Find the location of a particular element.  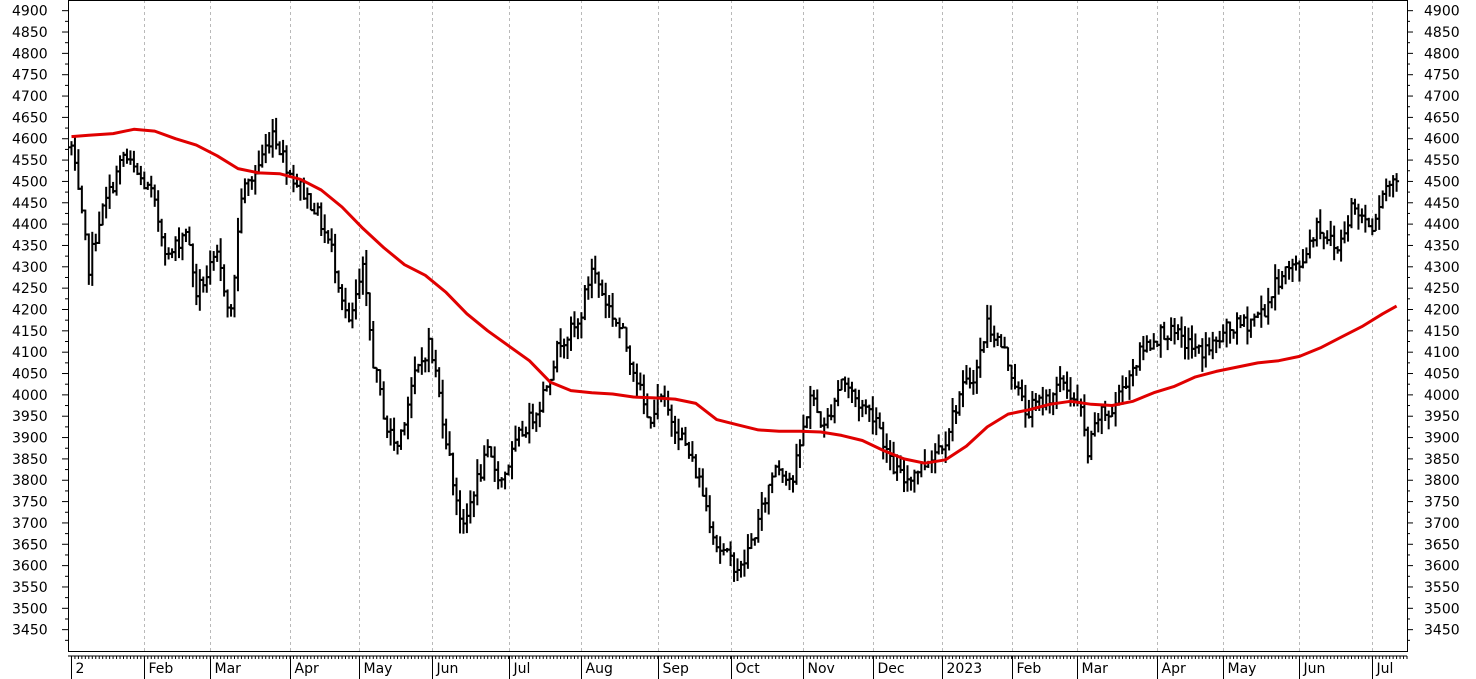

x-tick-label: Aug is located at coordinates (599, 669).